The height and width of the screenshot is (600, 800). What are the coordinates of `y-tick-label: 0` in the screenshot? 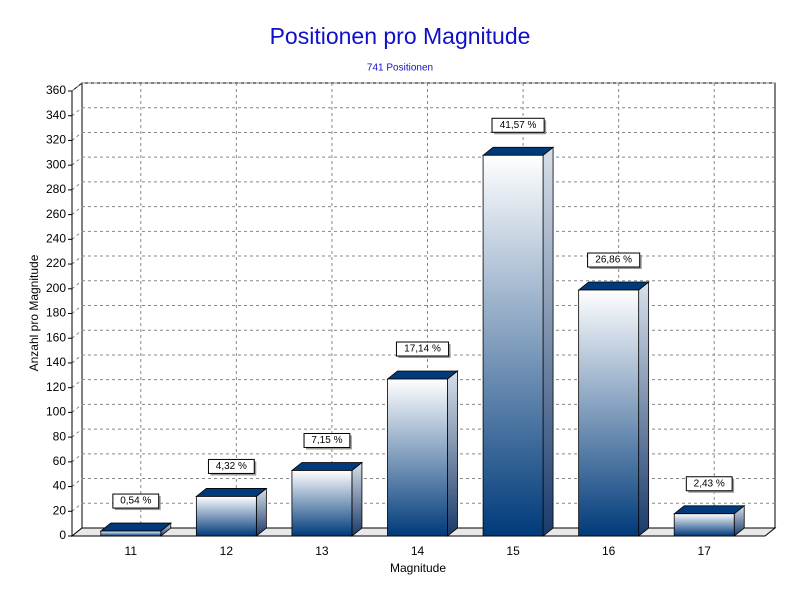 It's located at (62, 535).